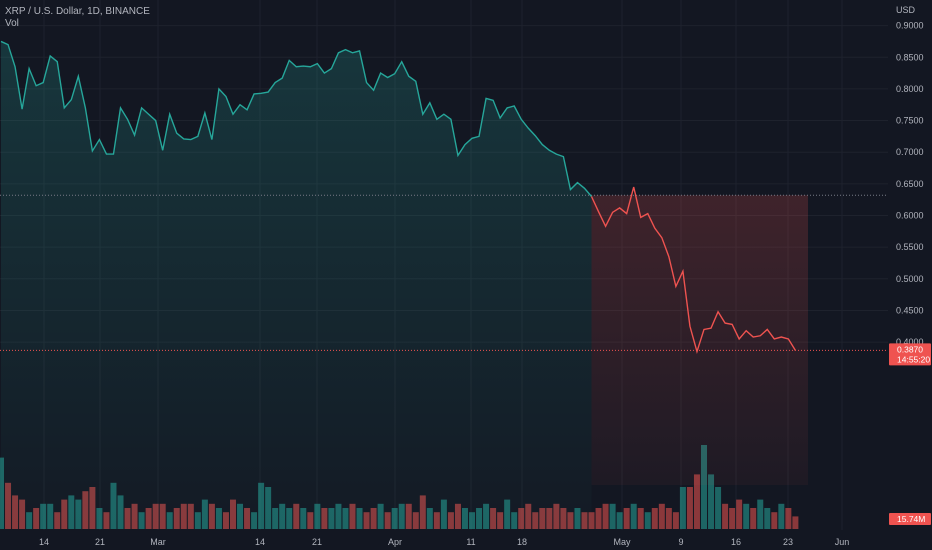 This screenshot has height=550, width=932. I want to click on time-axis-tick: 18, so click(522, 542).